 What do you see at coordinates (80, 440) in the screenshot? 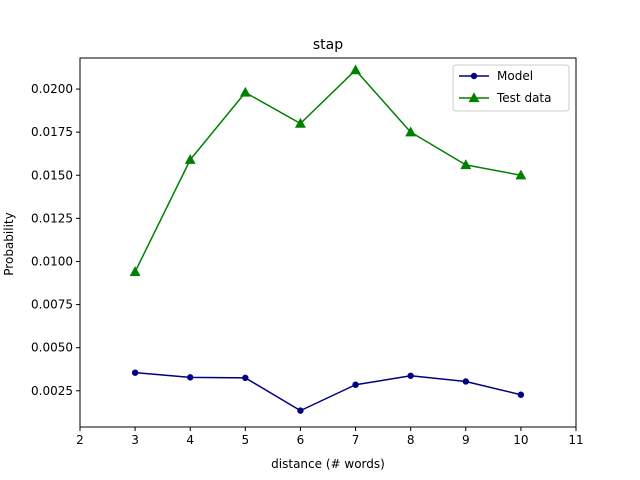
I see `x-tick-label: 2` at bounding box center [80, 440].